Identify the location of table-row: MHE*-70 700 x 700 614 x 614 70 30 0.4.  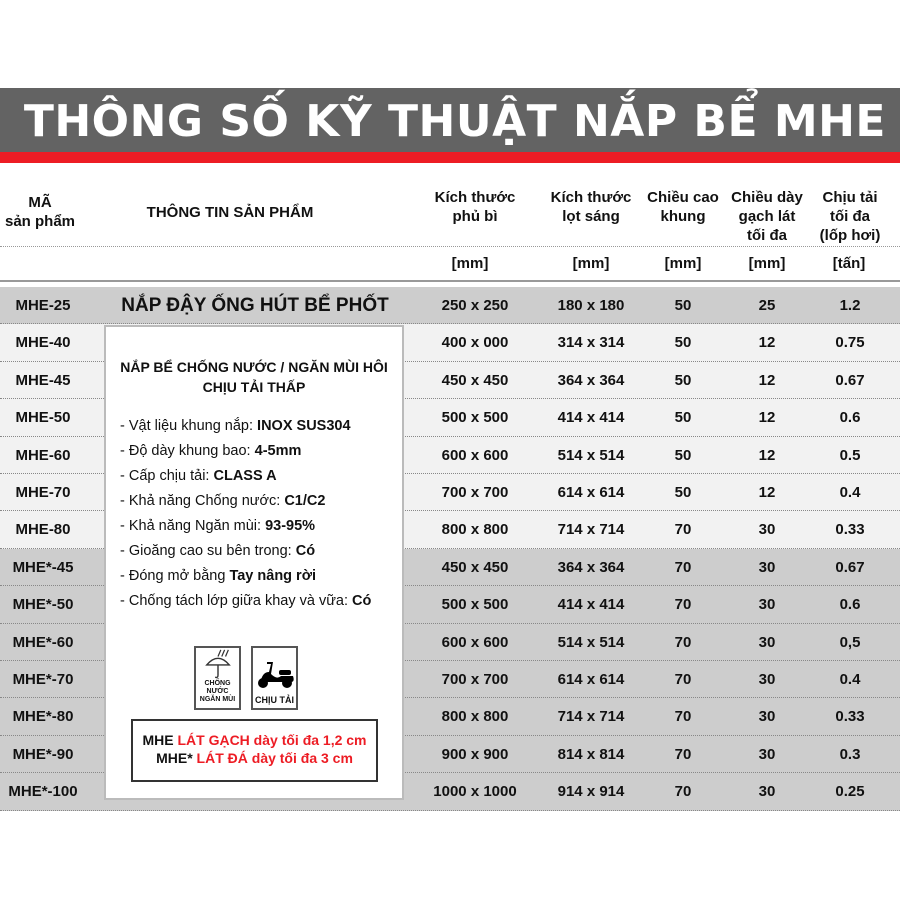
(450, 680).